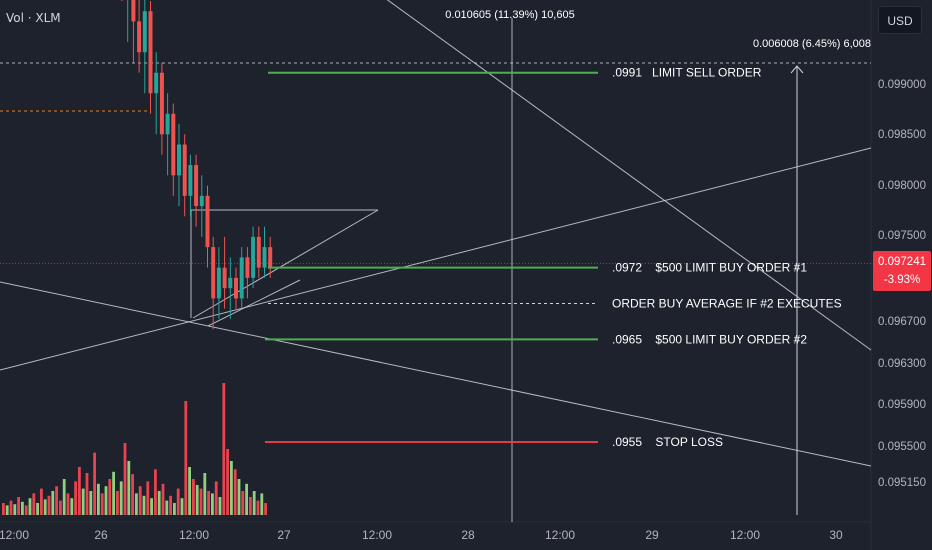  I want to click on y-tick-label: 0.095900, so click(902, 405).